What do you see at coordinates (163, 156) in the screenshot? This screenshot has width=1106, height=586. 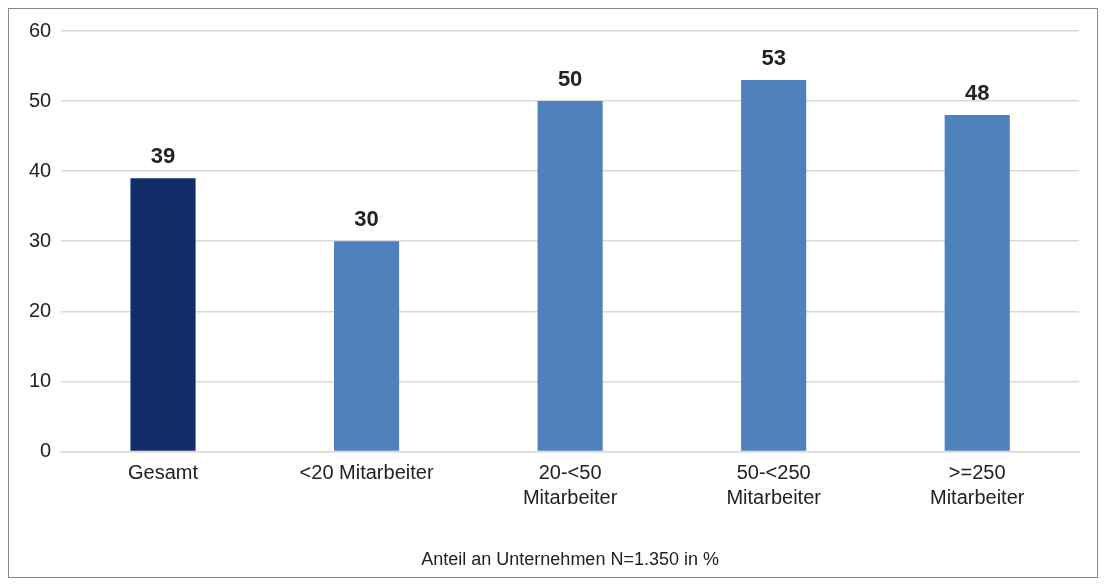 I see `data-label: 39` at bounding box center [163, 156].